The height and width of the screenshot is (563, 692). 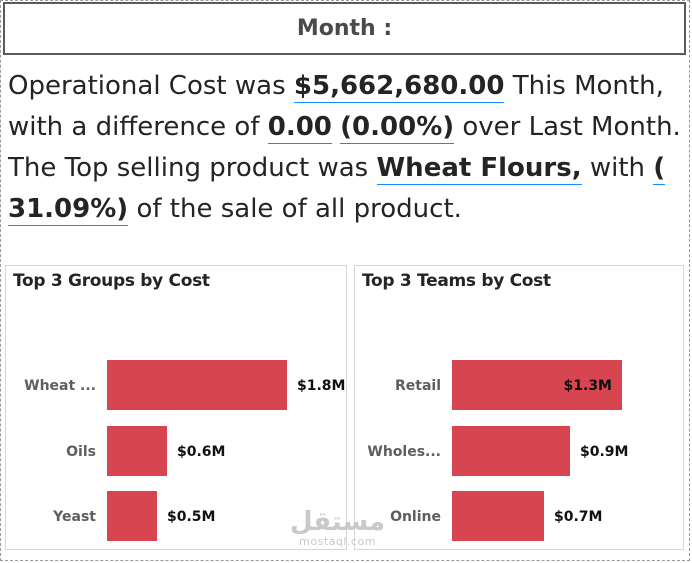 I want to click on category-label-online: Online, so click(x=415, y=517).